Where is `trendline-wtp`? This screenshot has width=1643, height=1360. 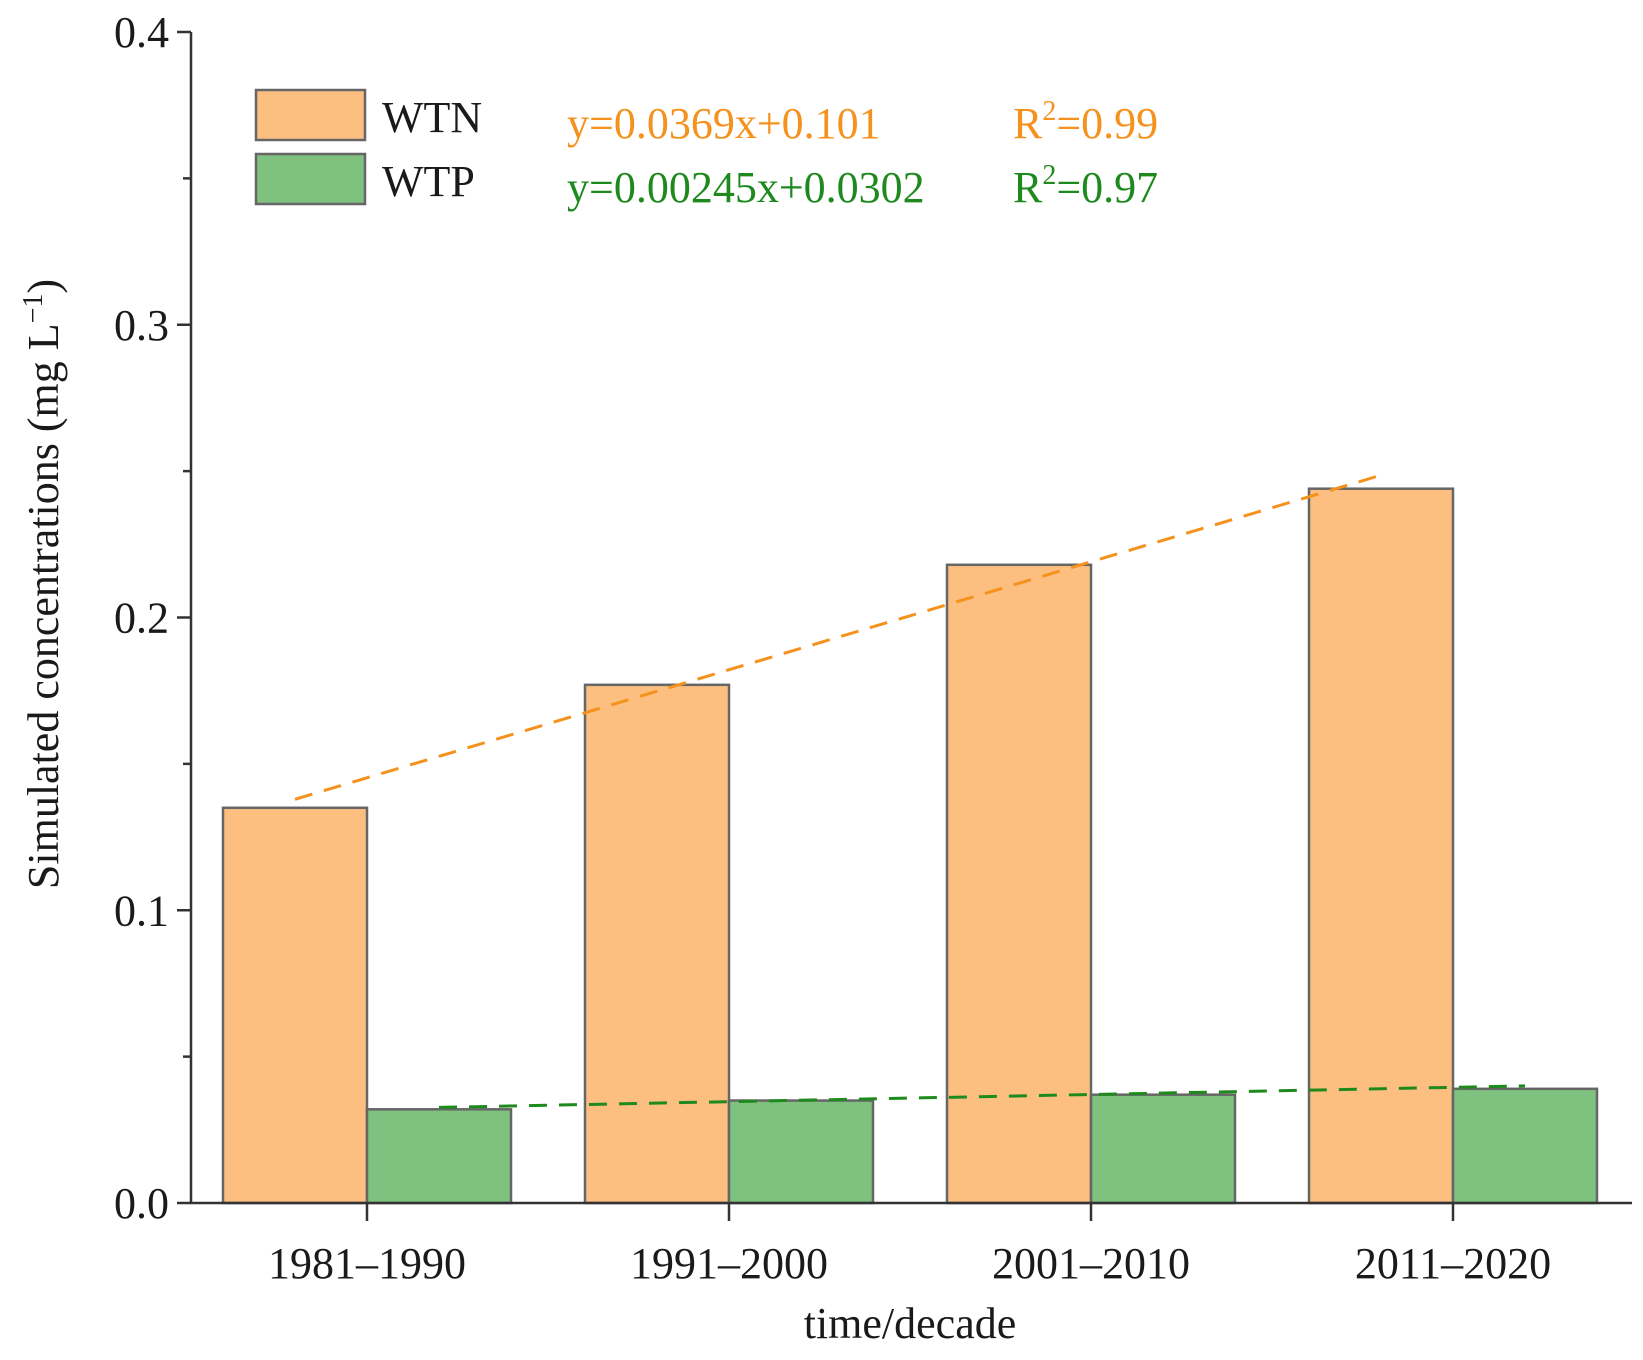 trendline-wtp is located at coordinates (982, 1096).